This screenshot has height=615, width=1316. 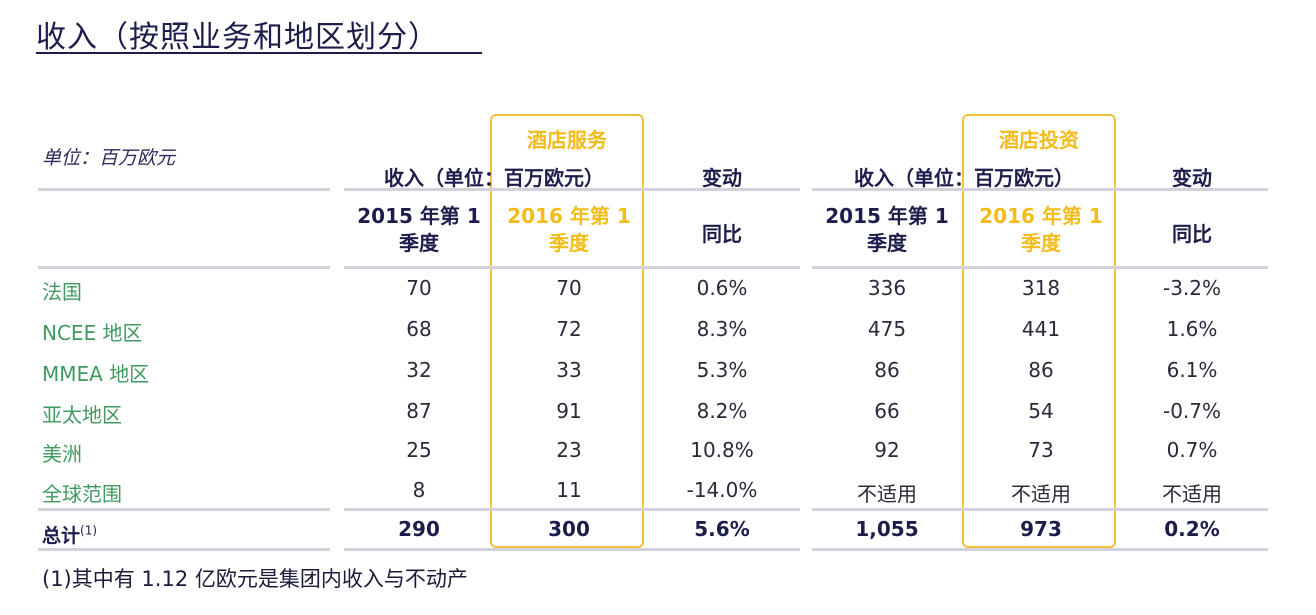 I want to click on subheader-rule-hotel-investment, so click(x=1040, y=267).